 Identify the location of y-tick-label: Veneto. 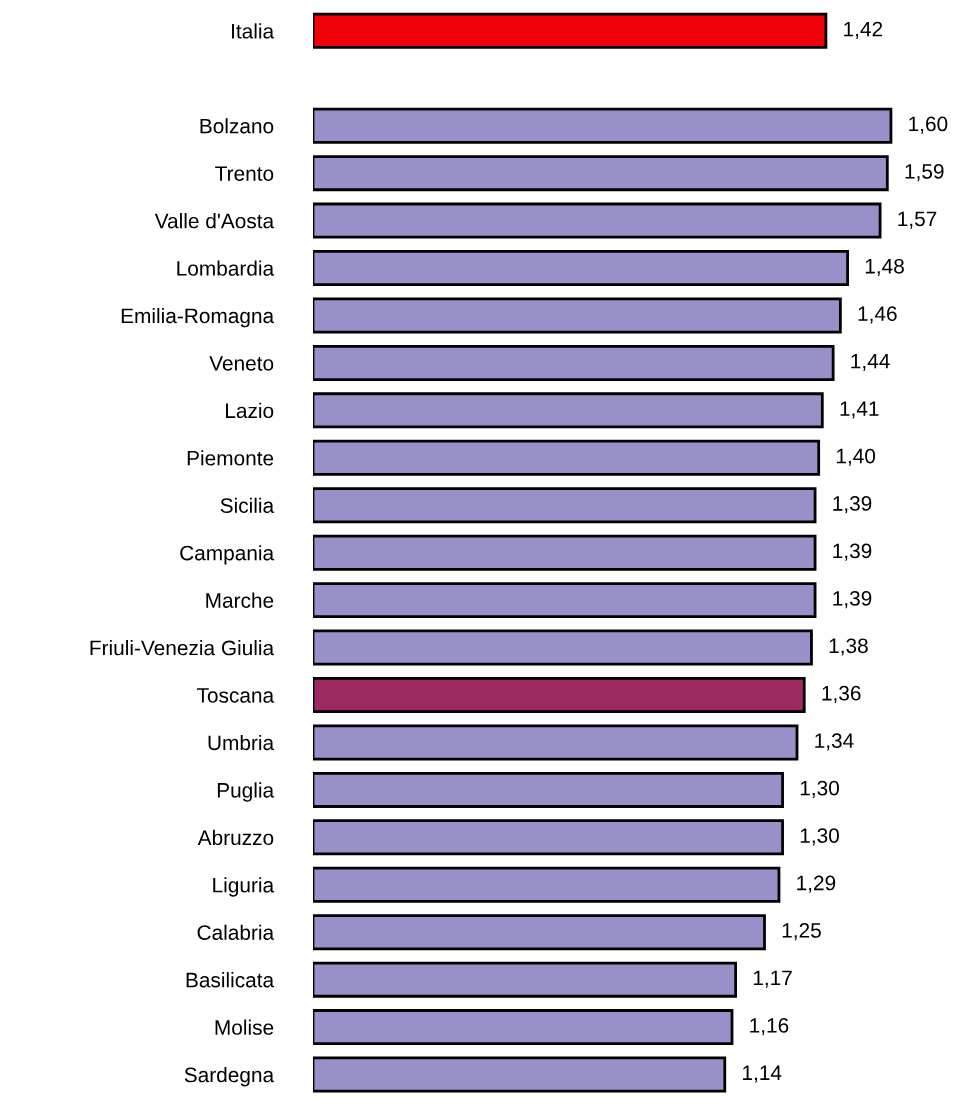
(241, 363).